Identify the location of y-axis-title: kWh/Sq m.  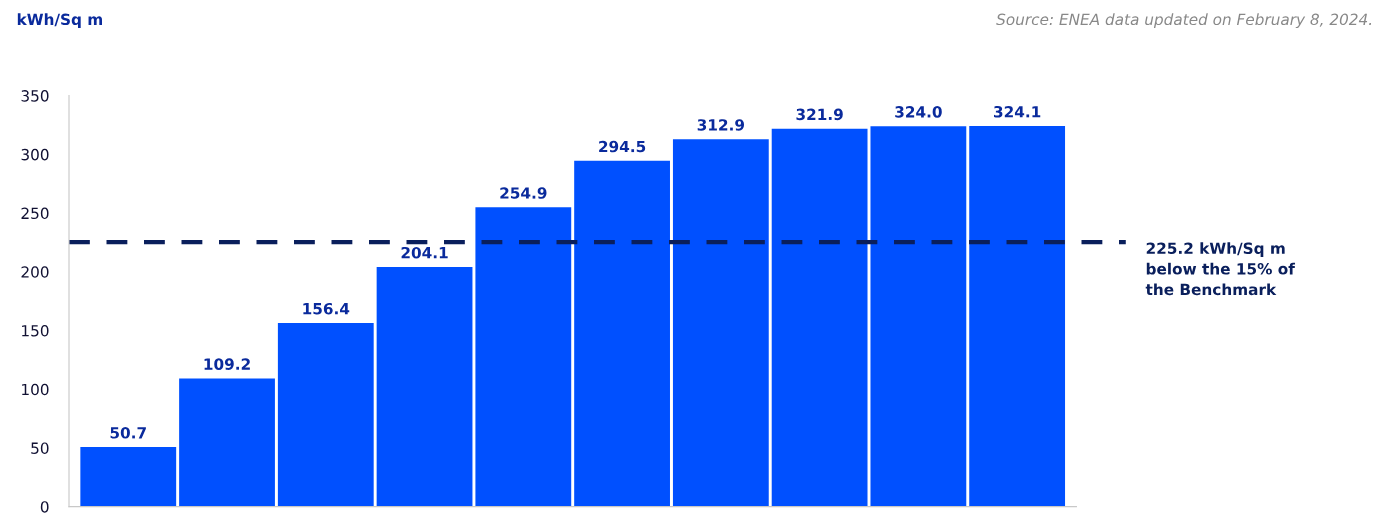
(59, 21).